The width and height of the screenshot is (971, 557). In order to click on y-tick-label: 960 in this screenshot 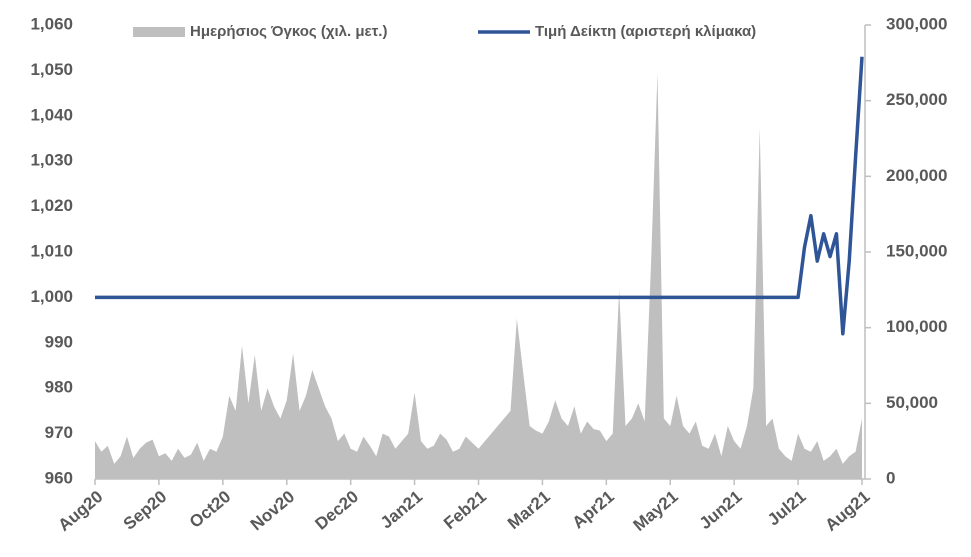, I will do `click(59, 477)`.